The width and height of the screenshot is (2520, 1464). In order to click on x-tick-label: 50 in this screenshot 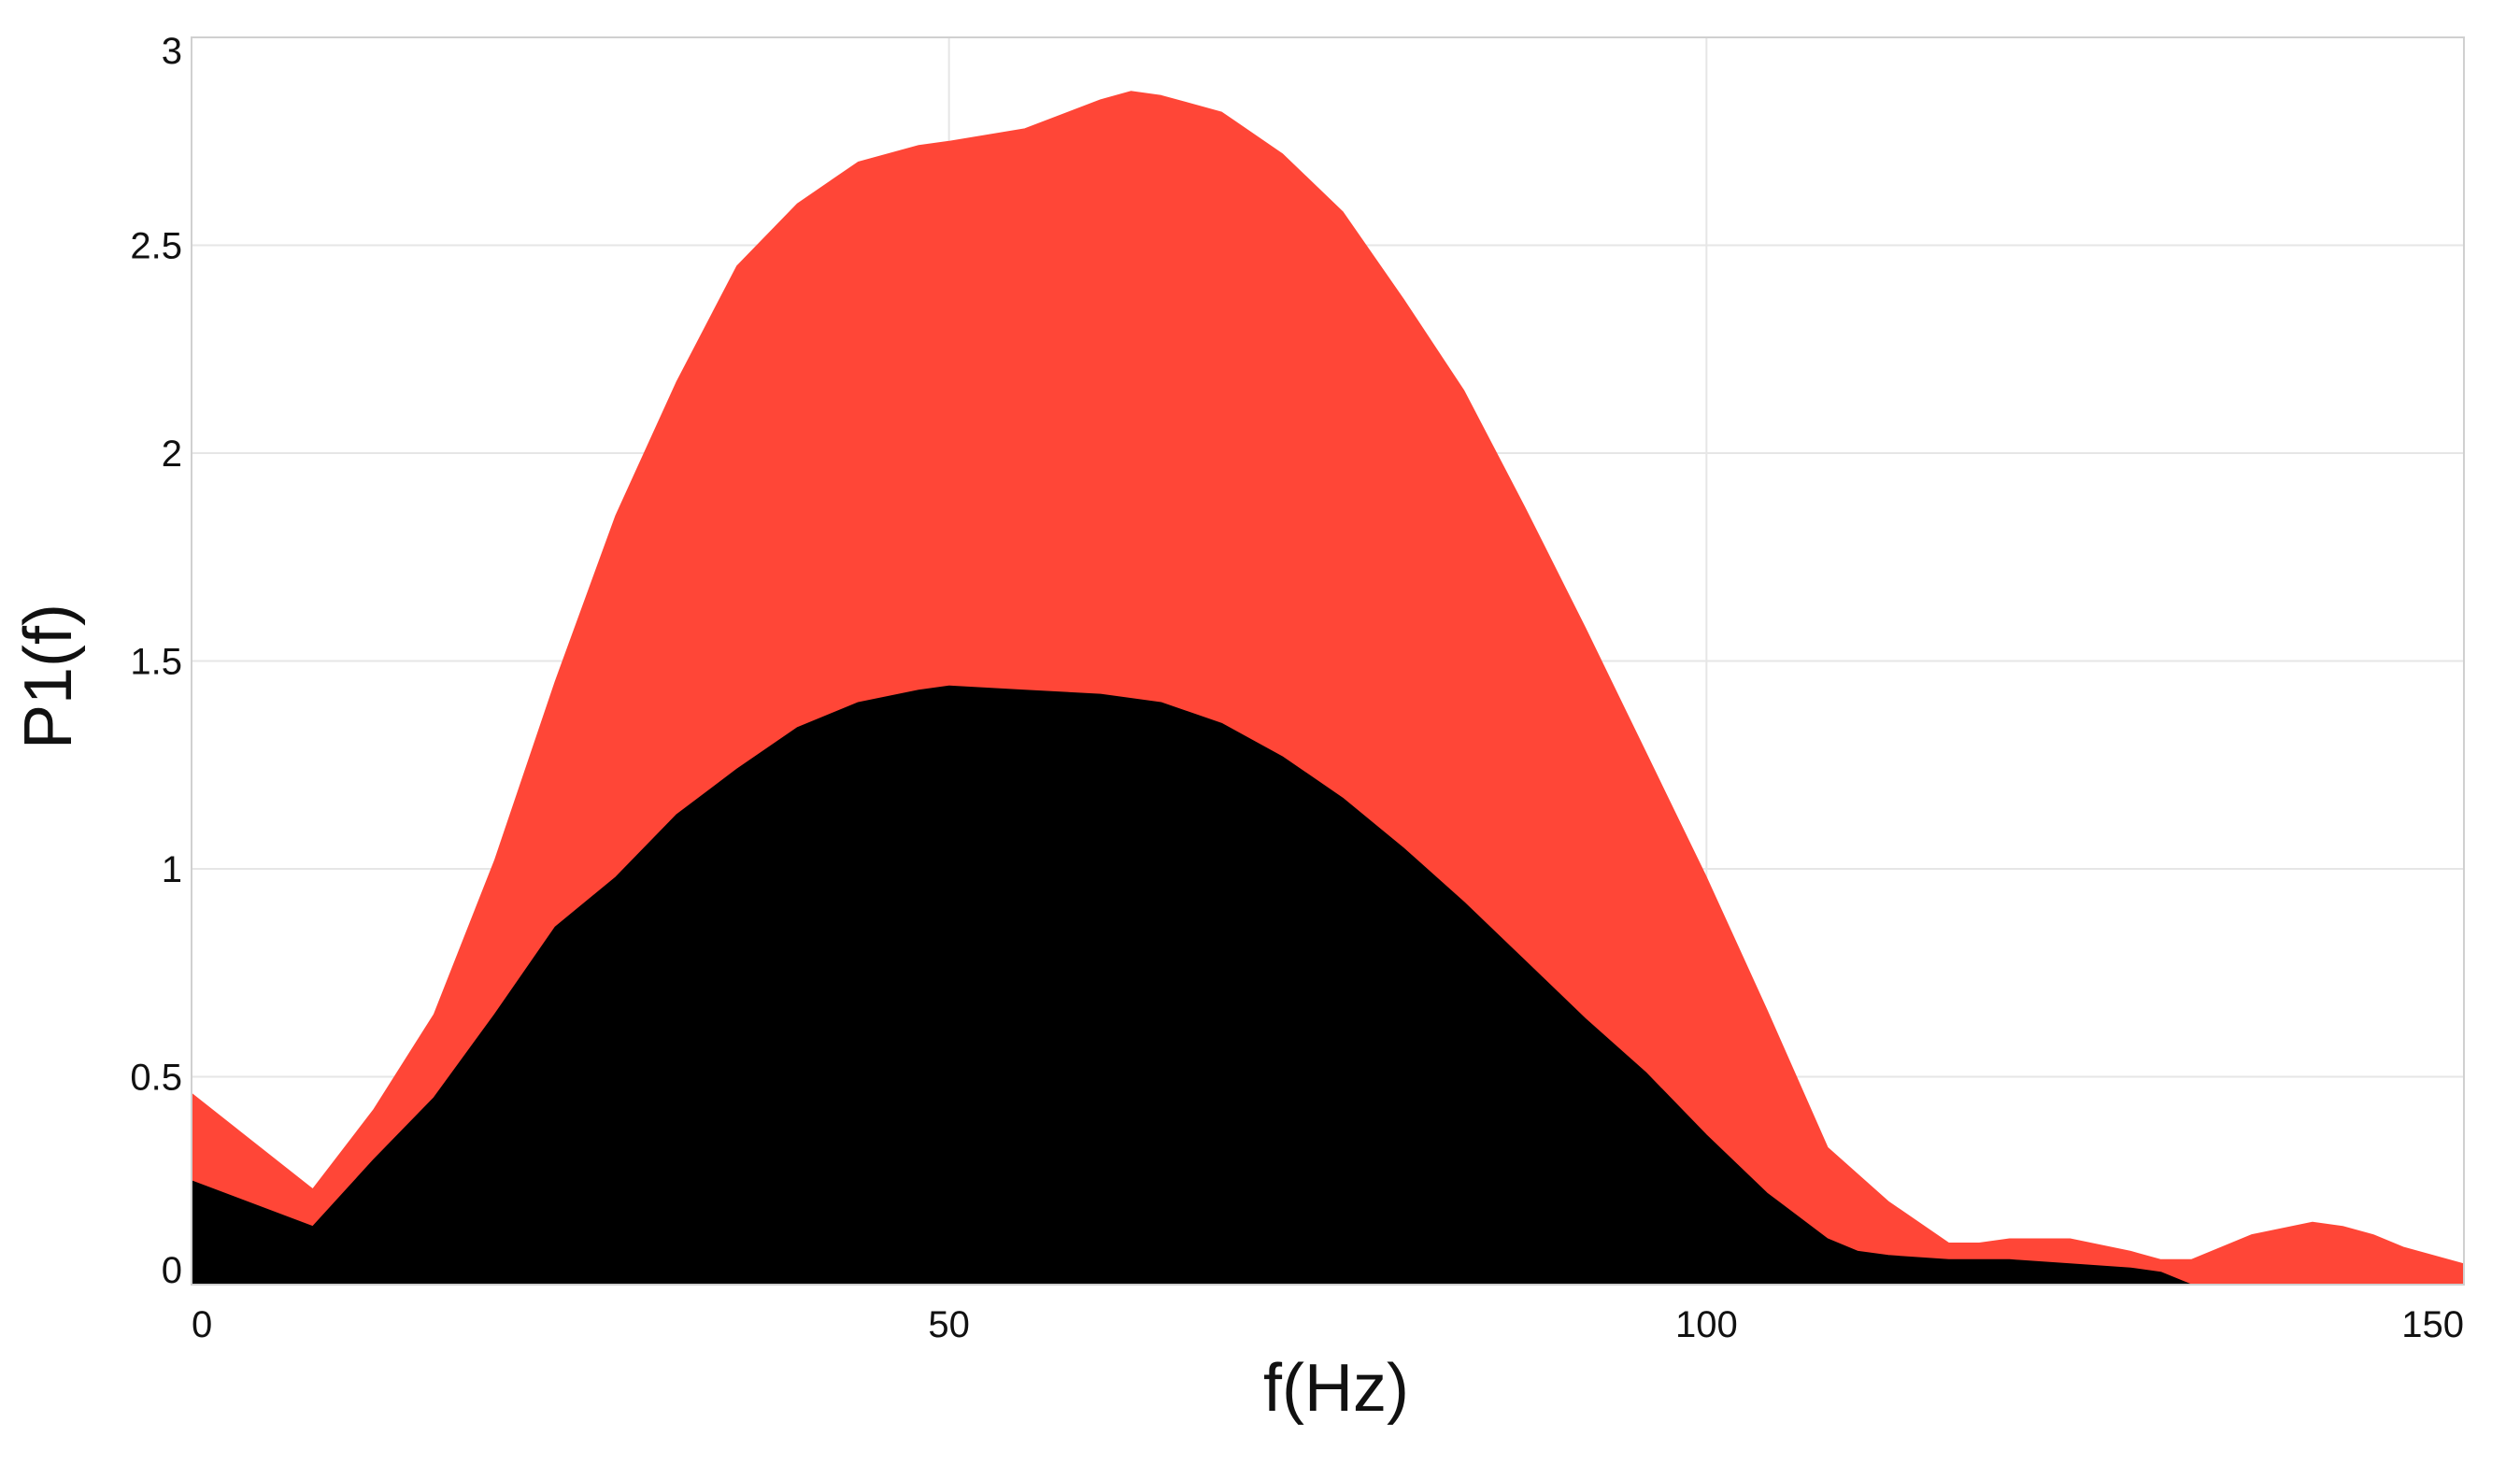, I will do `click(949, 1324)`.